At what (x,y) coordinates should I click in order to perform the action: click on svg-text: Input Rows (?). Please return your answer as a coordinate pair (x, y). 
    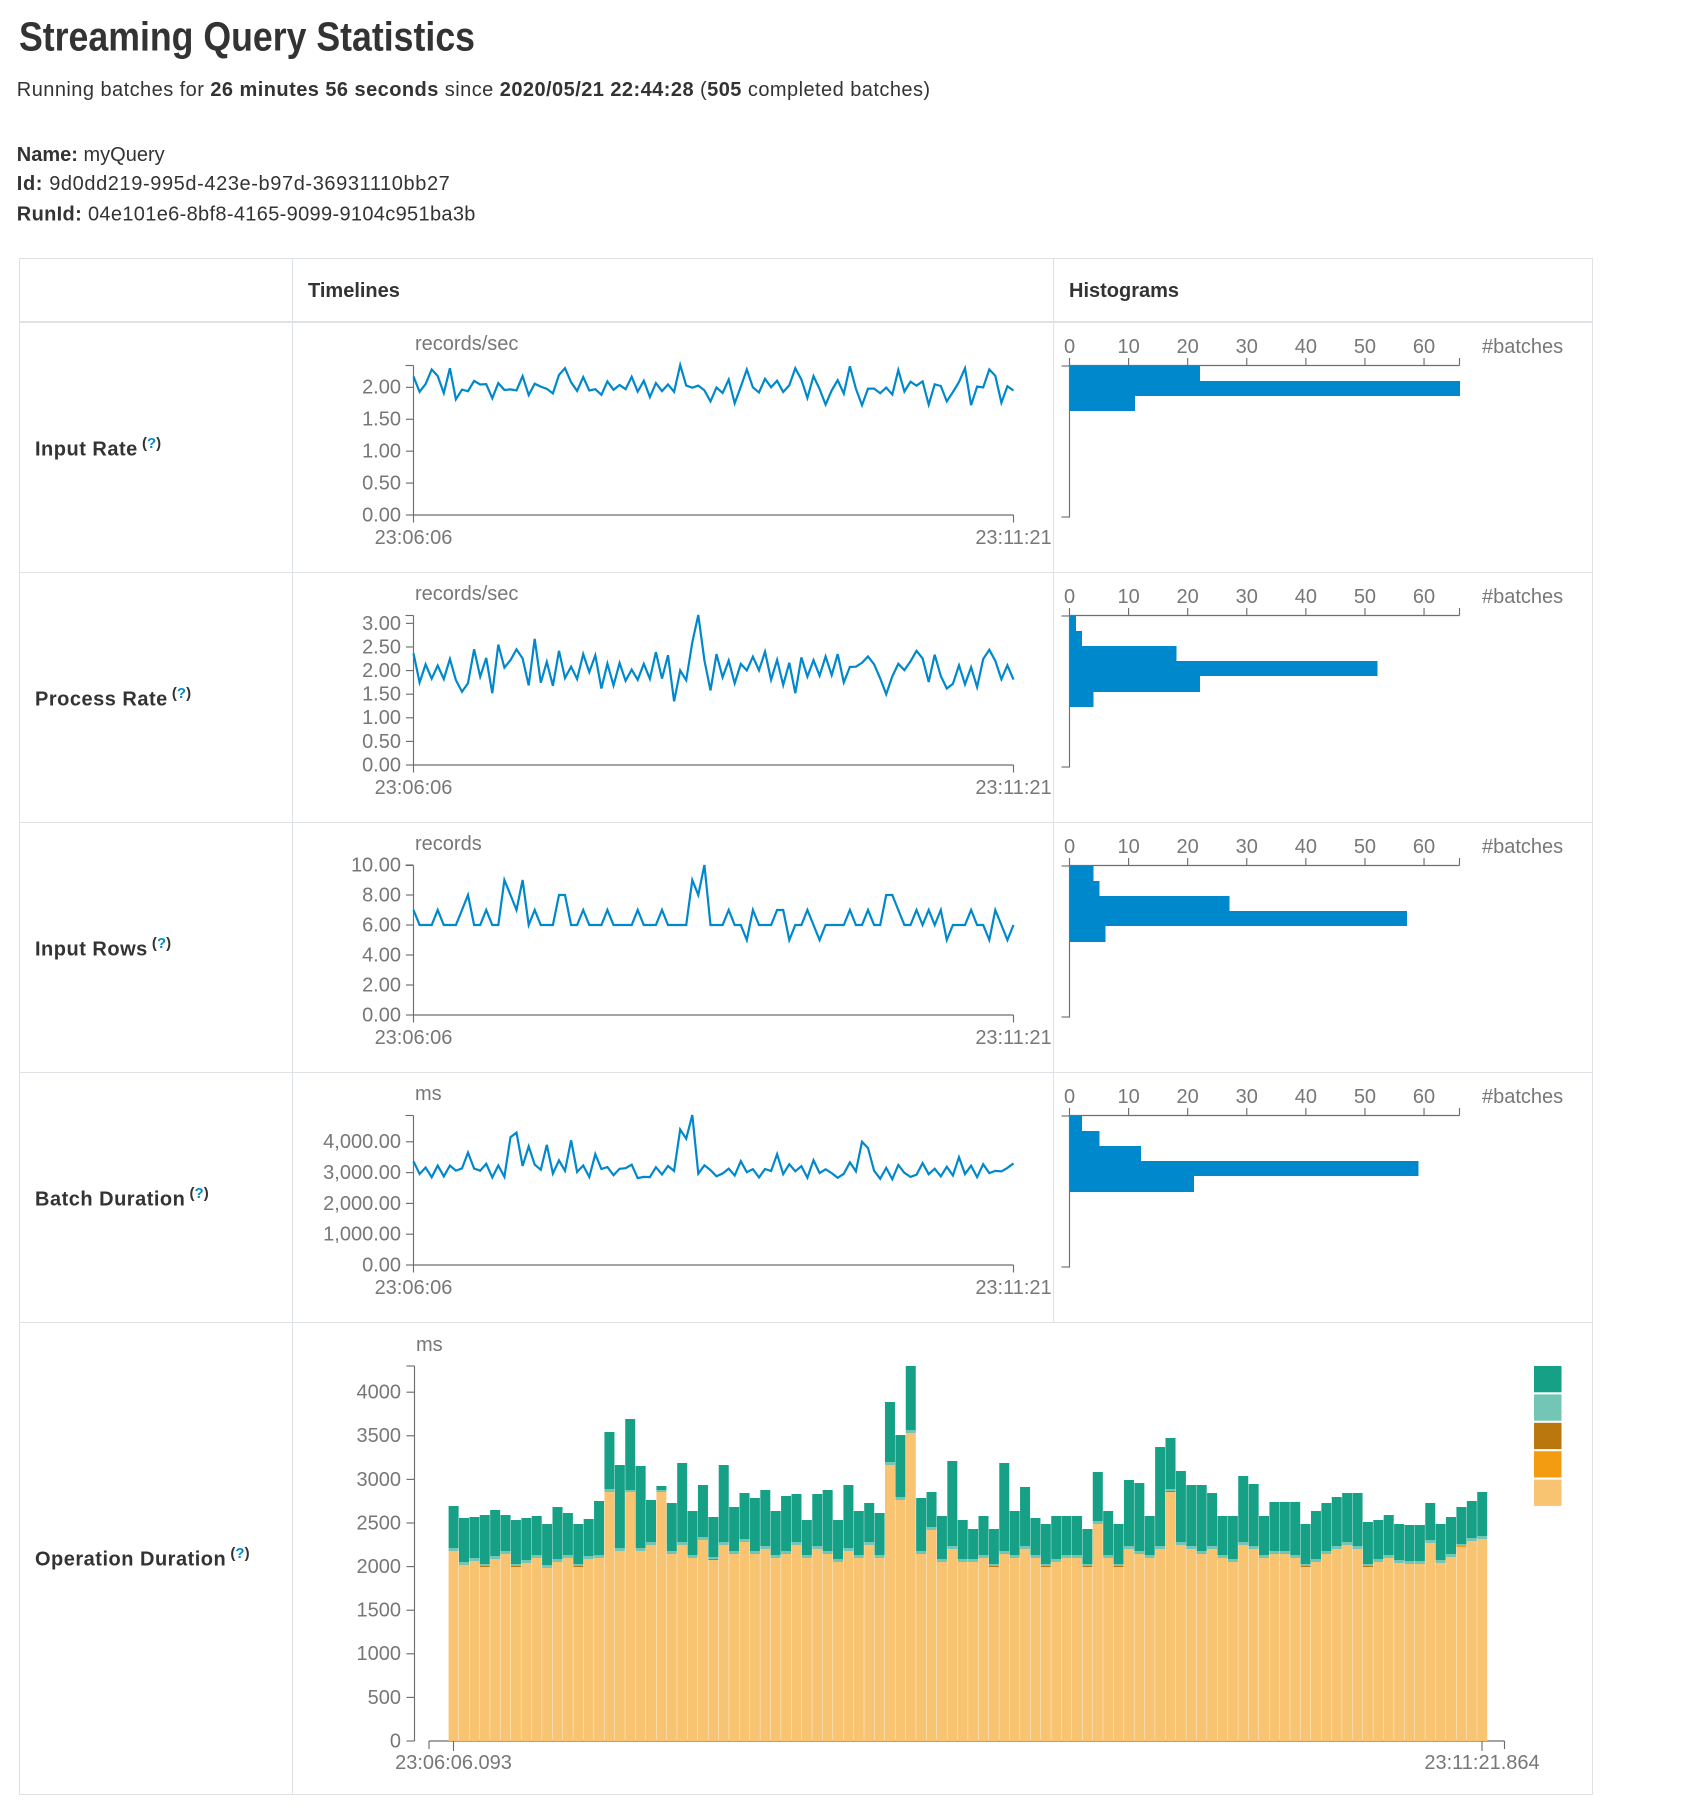
    Looking at the image, I should click on (103, 948).